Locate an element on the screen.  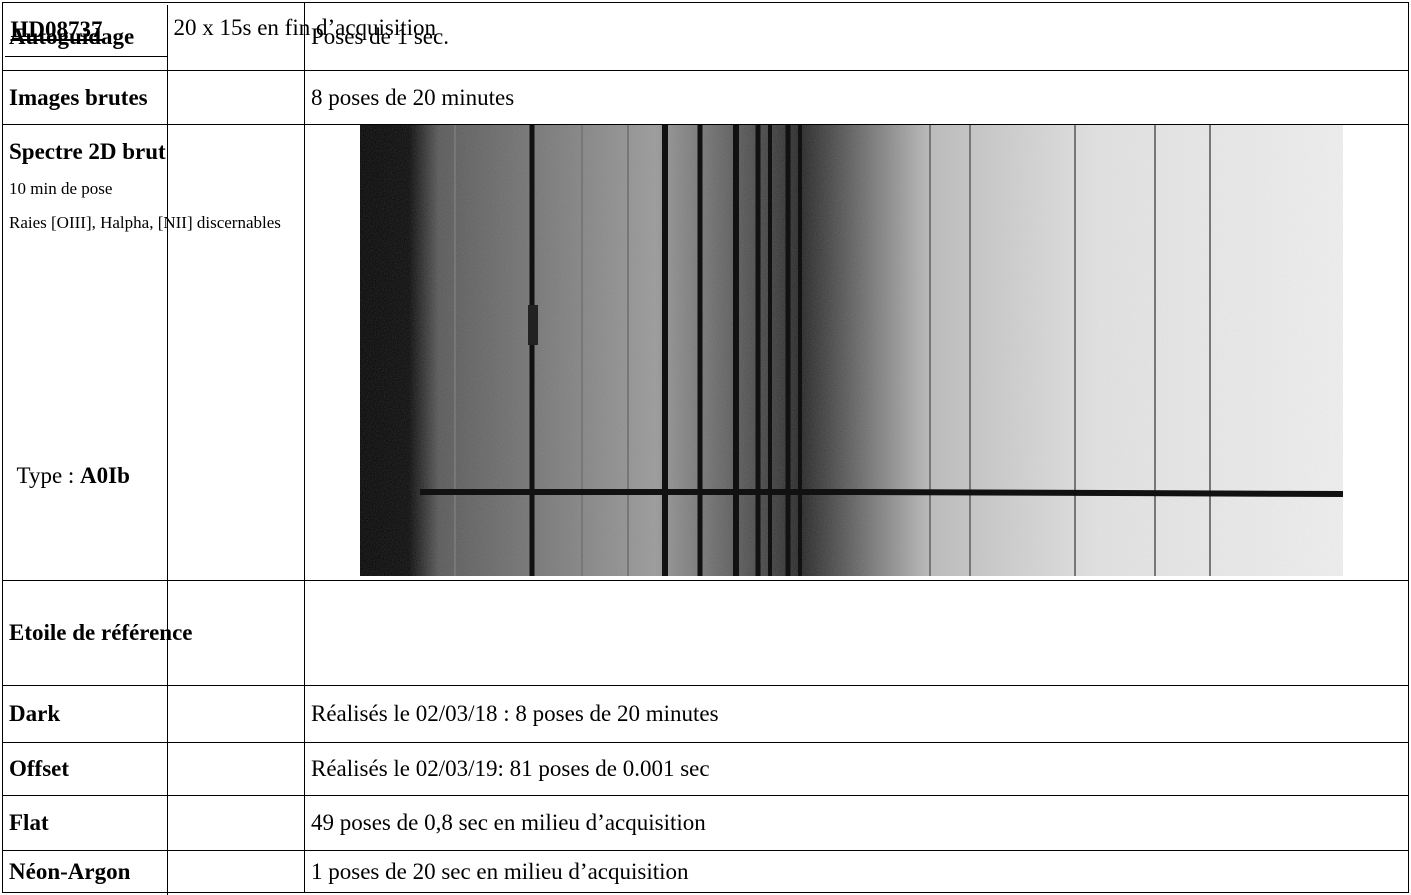
type-label: Type : is located at coordinates (45, 475).